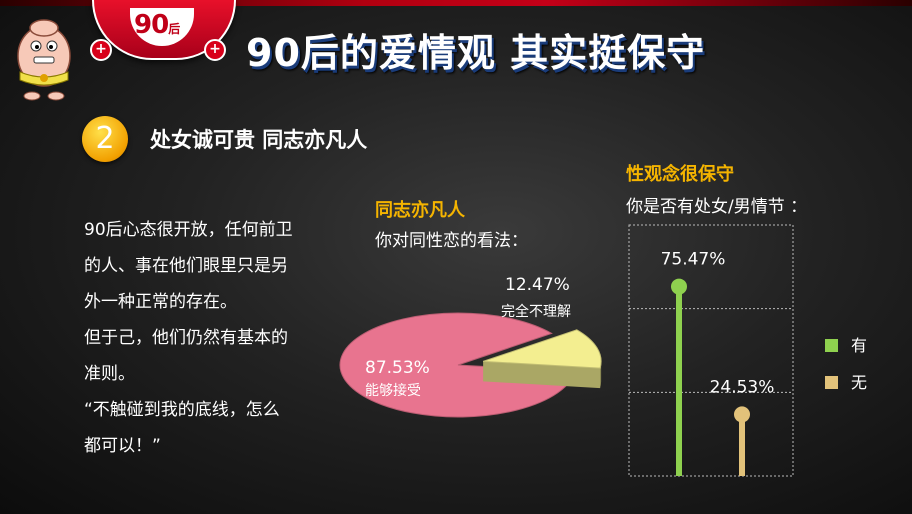 The width and height of the screenshot is (912, 514). I want to click on top-band, so click(456, 3).